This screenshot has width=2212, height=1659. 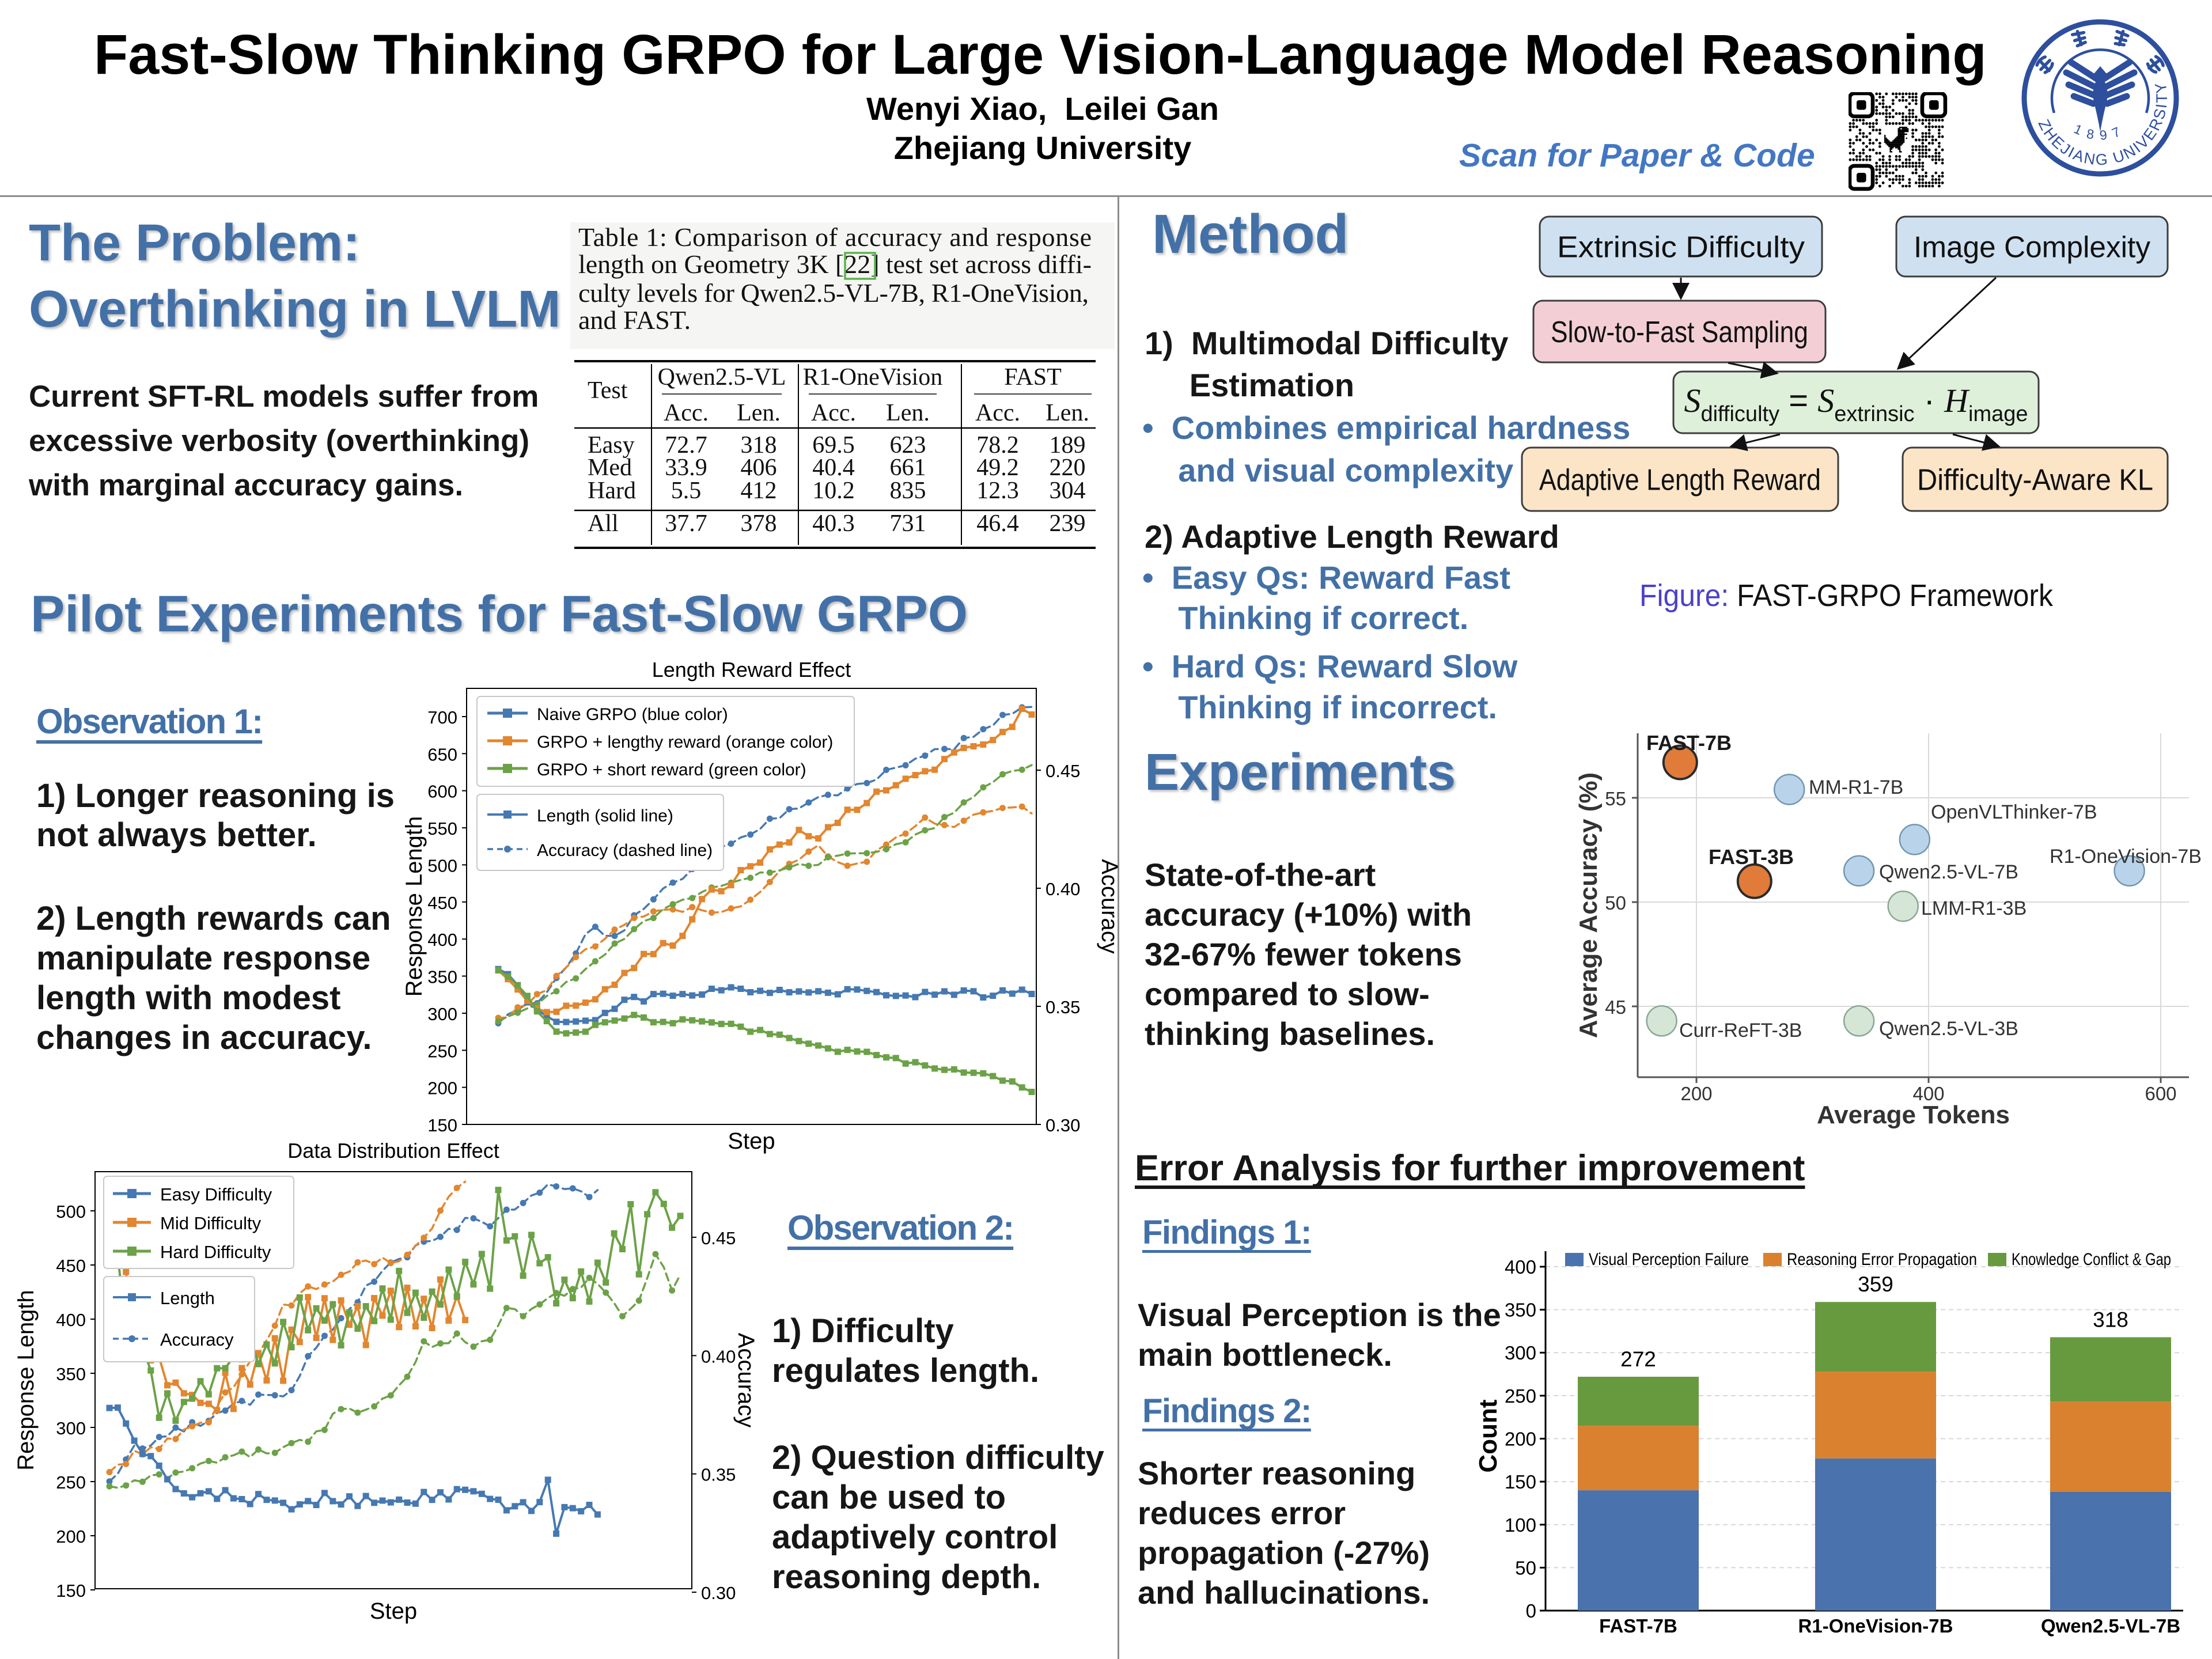 I want to click on svg-text: 37.7, so click(x=686, y=523).